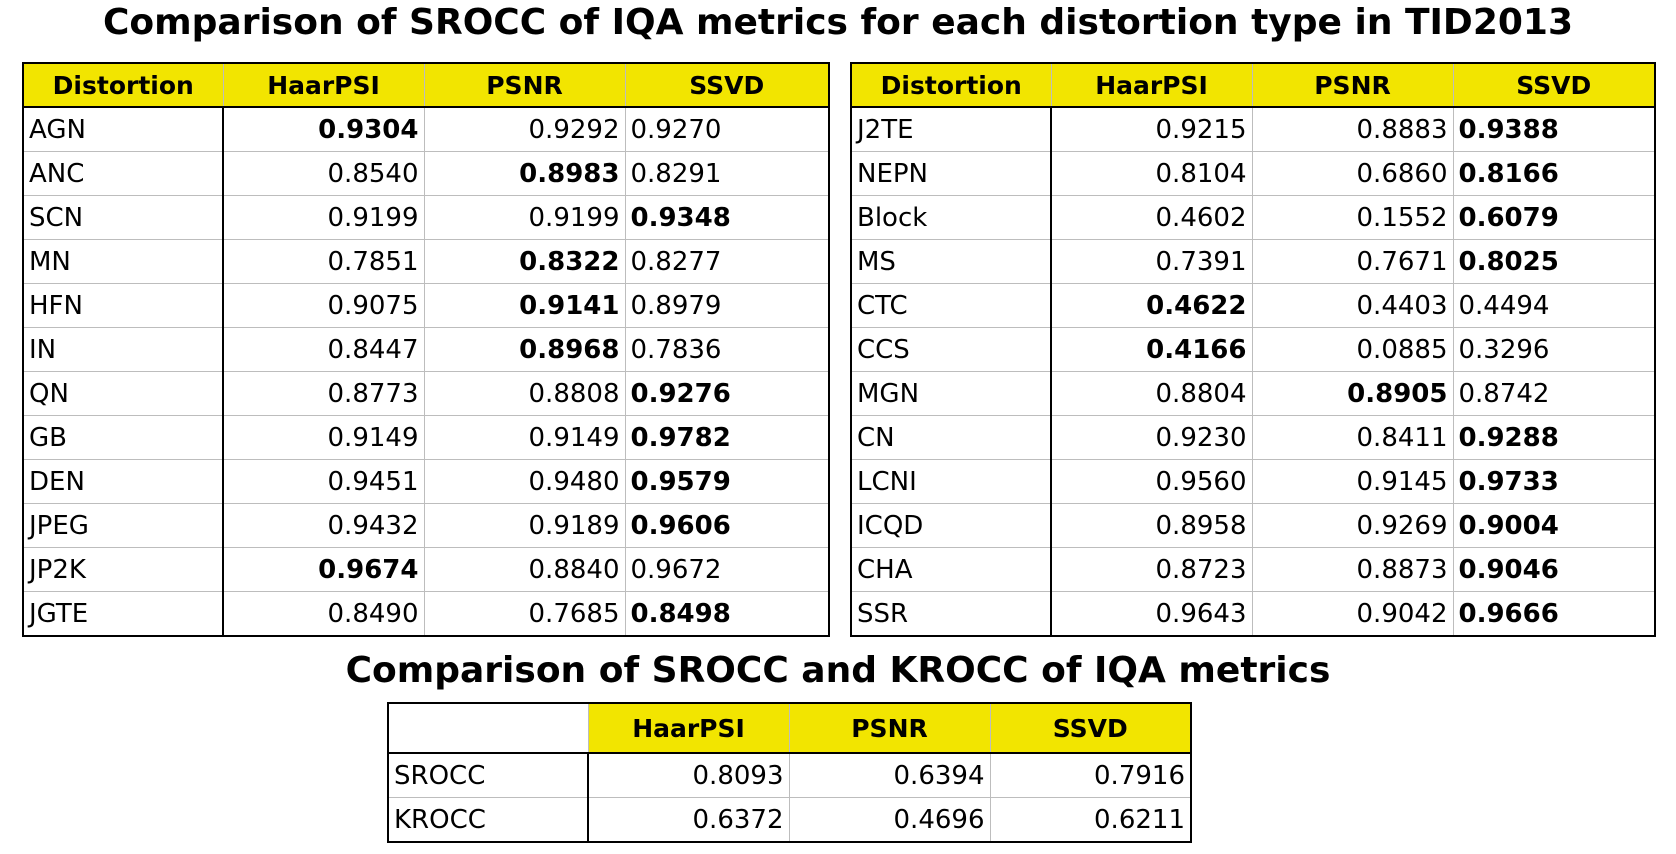  I want to click on row-label: CN, so click(951, 437).